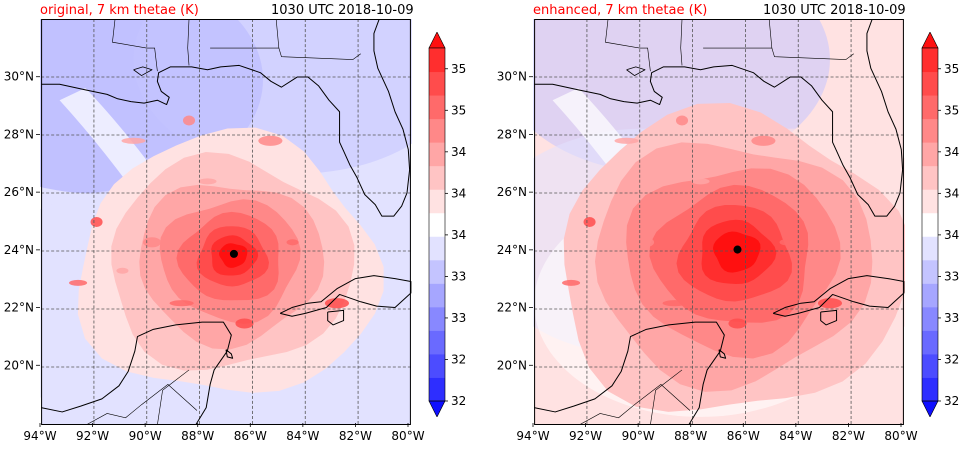 This screenshot has height=449, width=972. I want to click on lat-label-1: 22°N, so click(512, 308).